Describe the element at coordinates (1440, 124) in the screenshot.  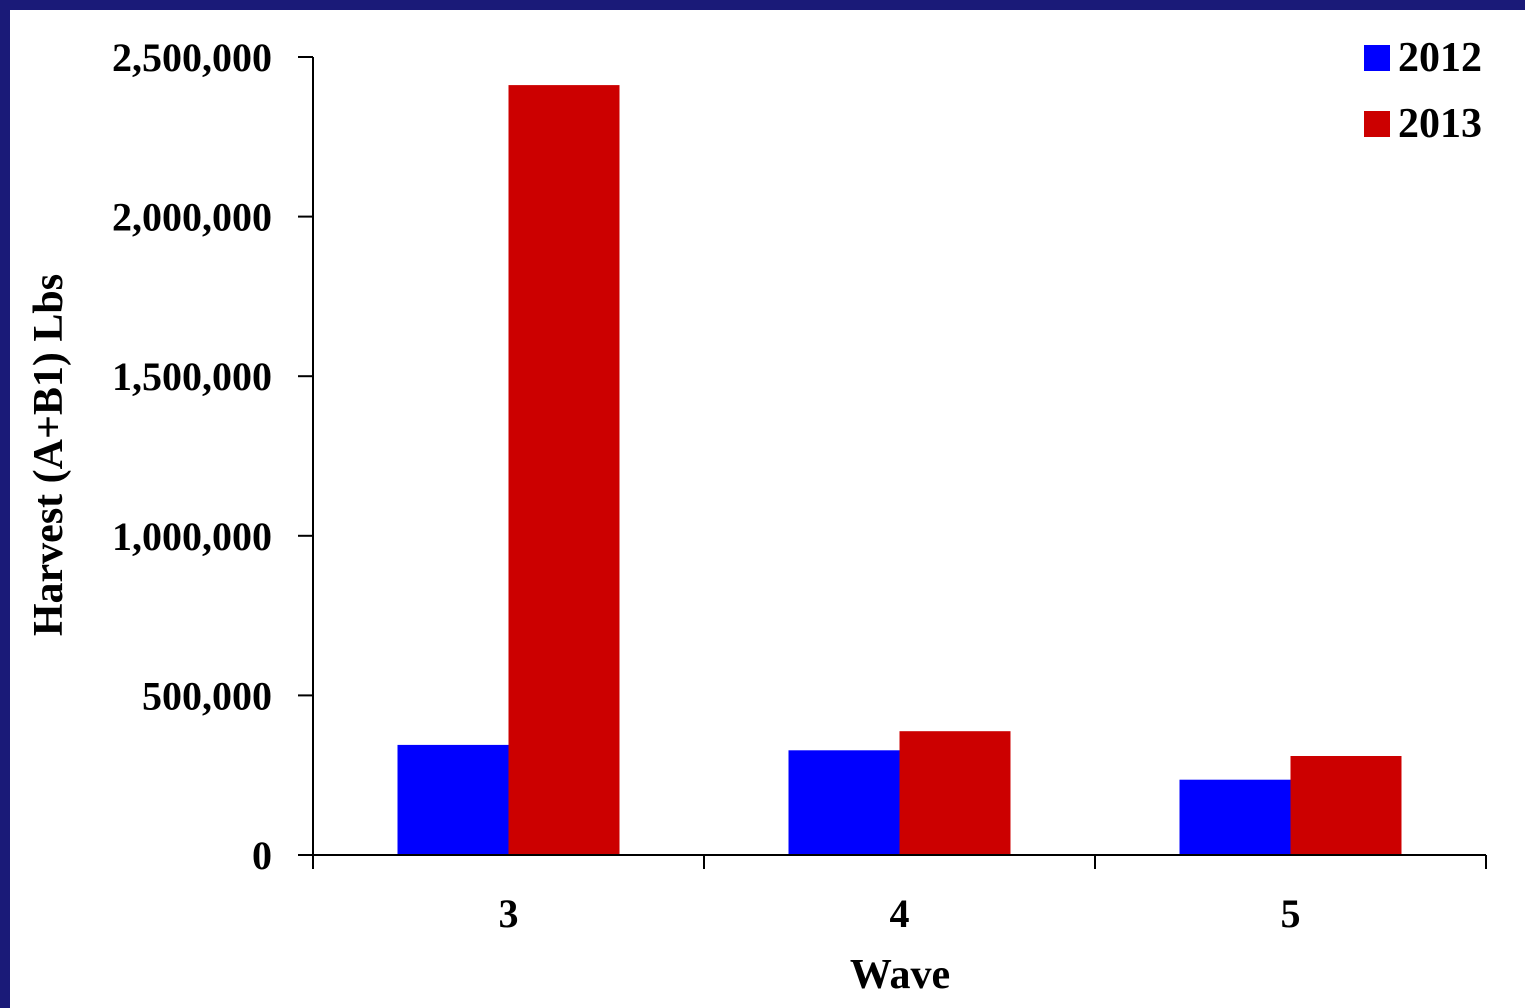
I see `legend-label-2013: 2013` at that location.